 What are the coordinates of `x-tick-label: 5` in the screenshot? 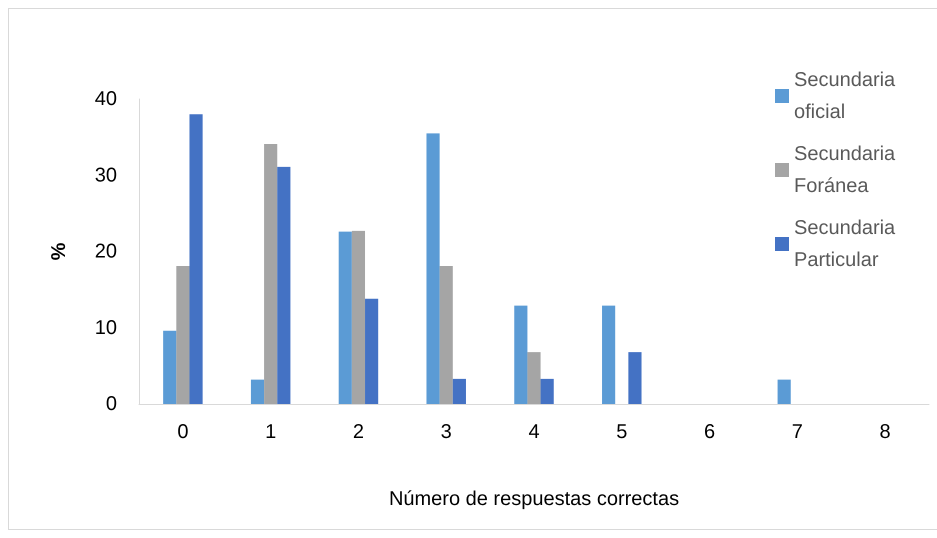 It's located at (622, 432).